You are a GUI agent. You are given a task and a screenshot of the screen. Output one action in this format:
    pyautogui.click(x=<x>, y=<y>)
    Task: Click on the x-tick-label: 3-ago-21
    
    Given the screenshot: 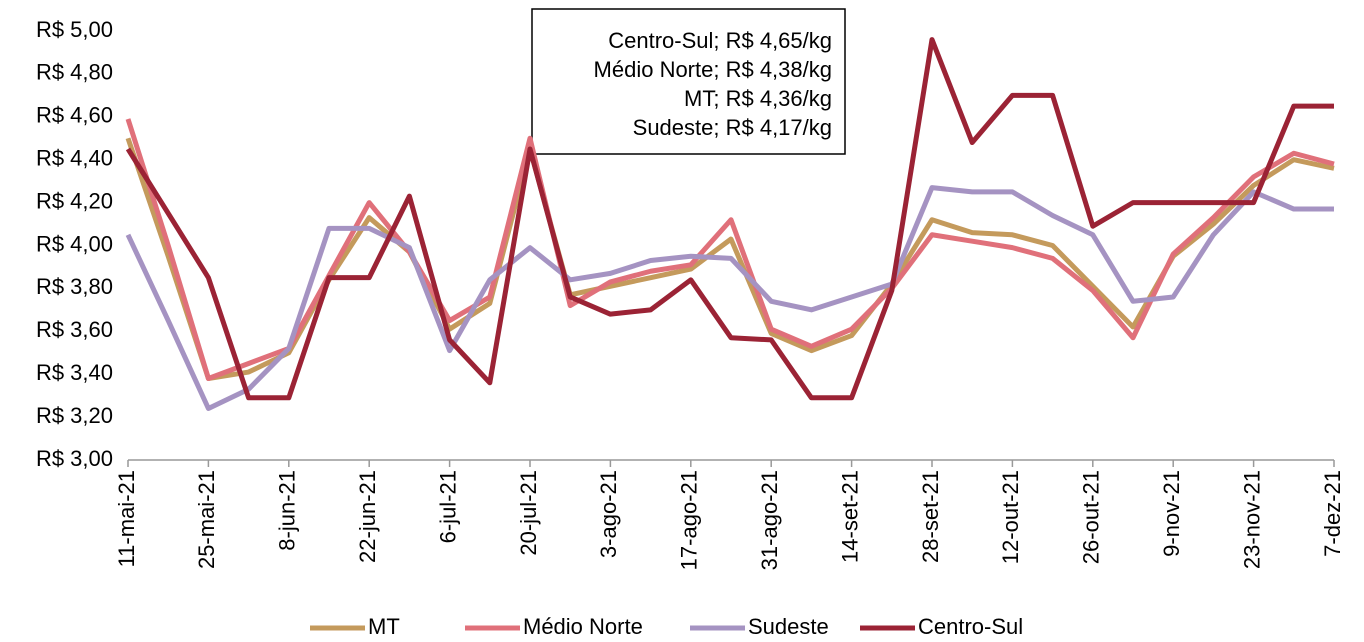 What is the action you would take?
    pyautogui.click(x=608, y=514)
    